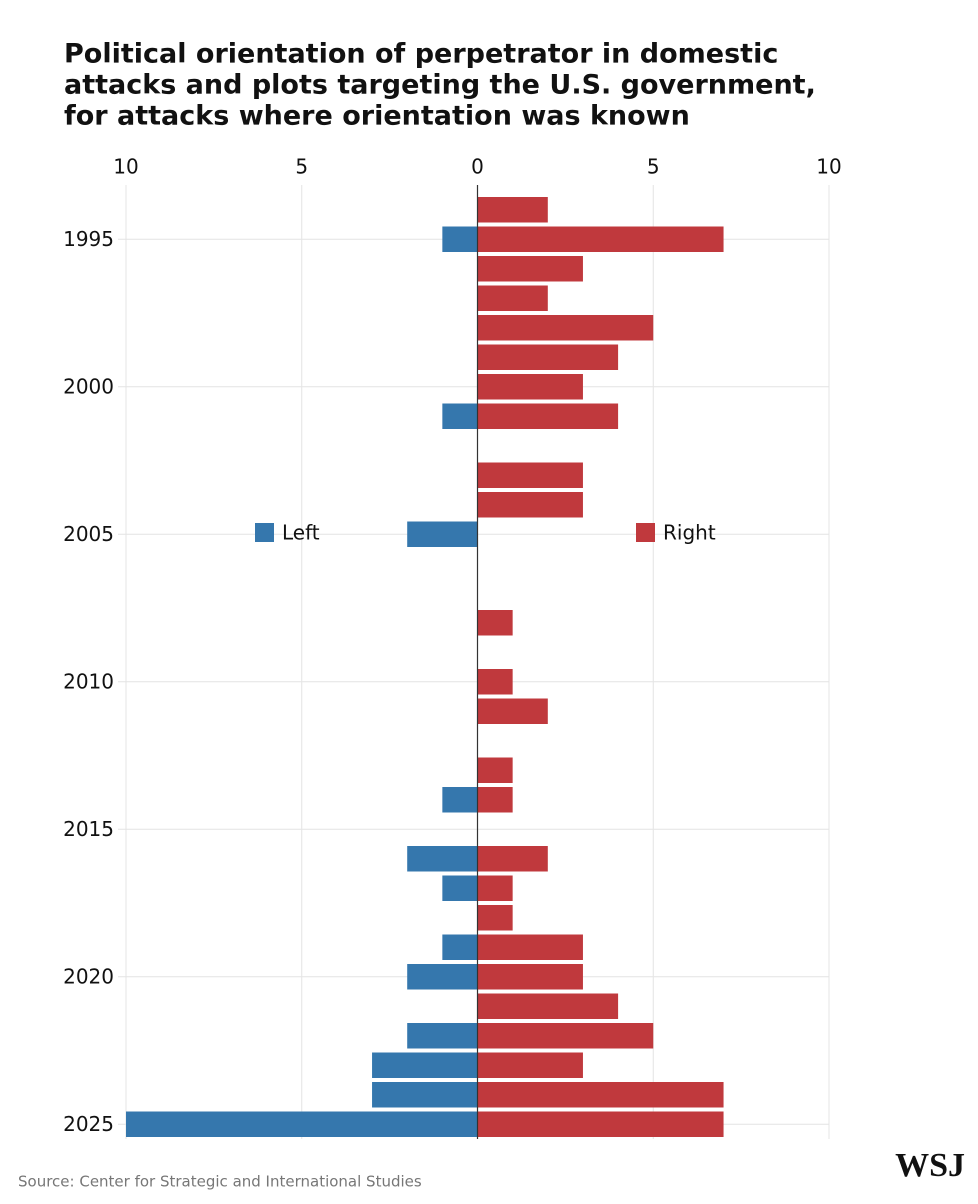 The width and height of the screenshot is (978, 1204). Describe the element at coordinates (88, 1124) in the screenshot. I see `y-tick-label: 2025` at that location.